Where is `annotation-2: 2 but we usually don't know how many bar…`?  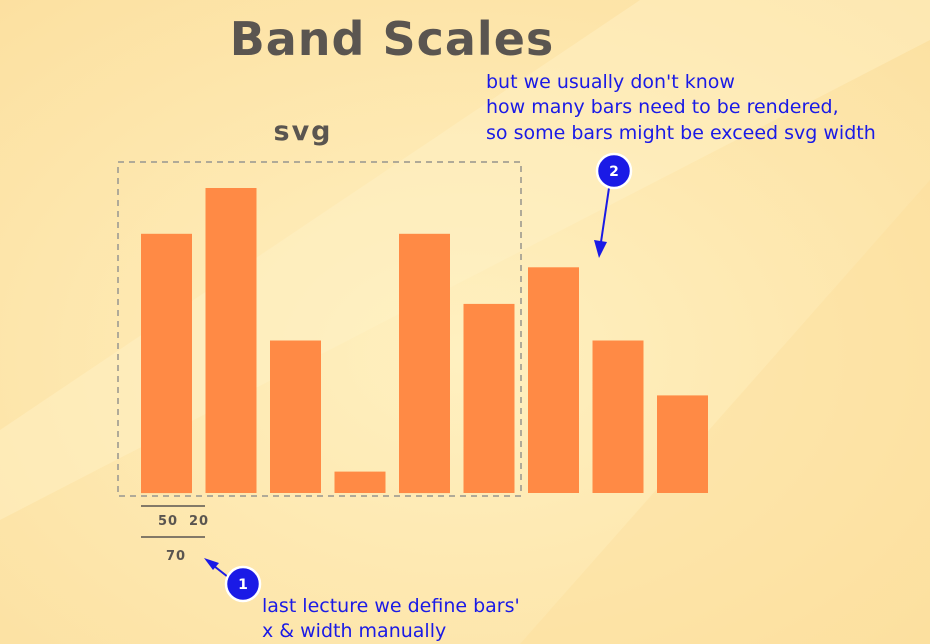 annotation-2: 2 but we usually don't know how many bar… is located at coordinates (681, 164).